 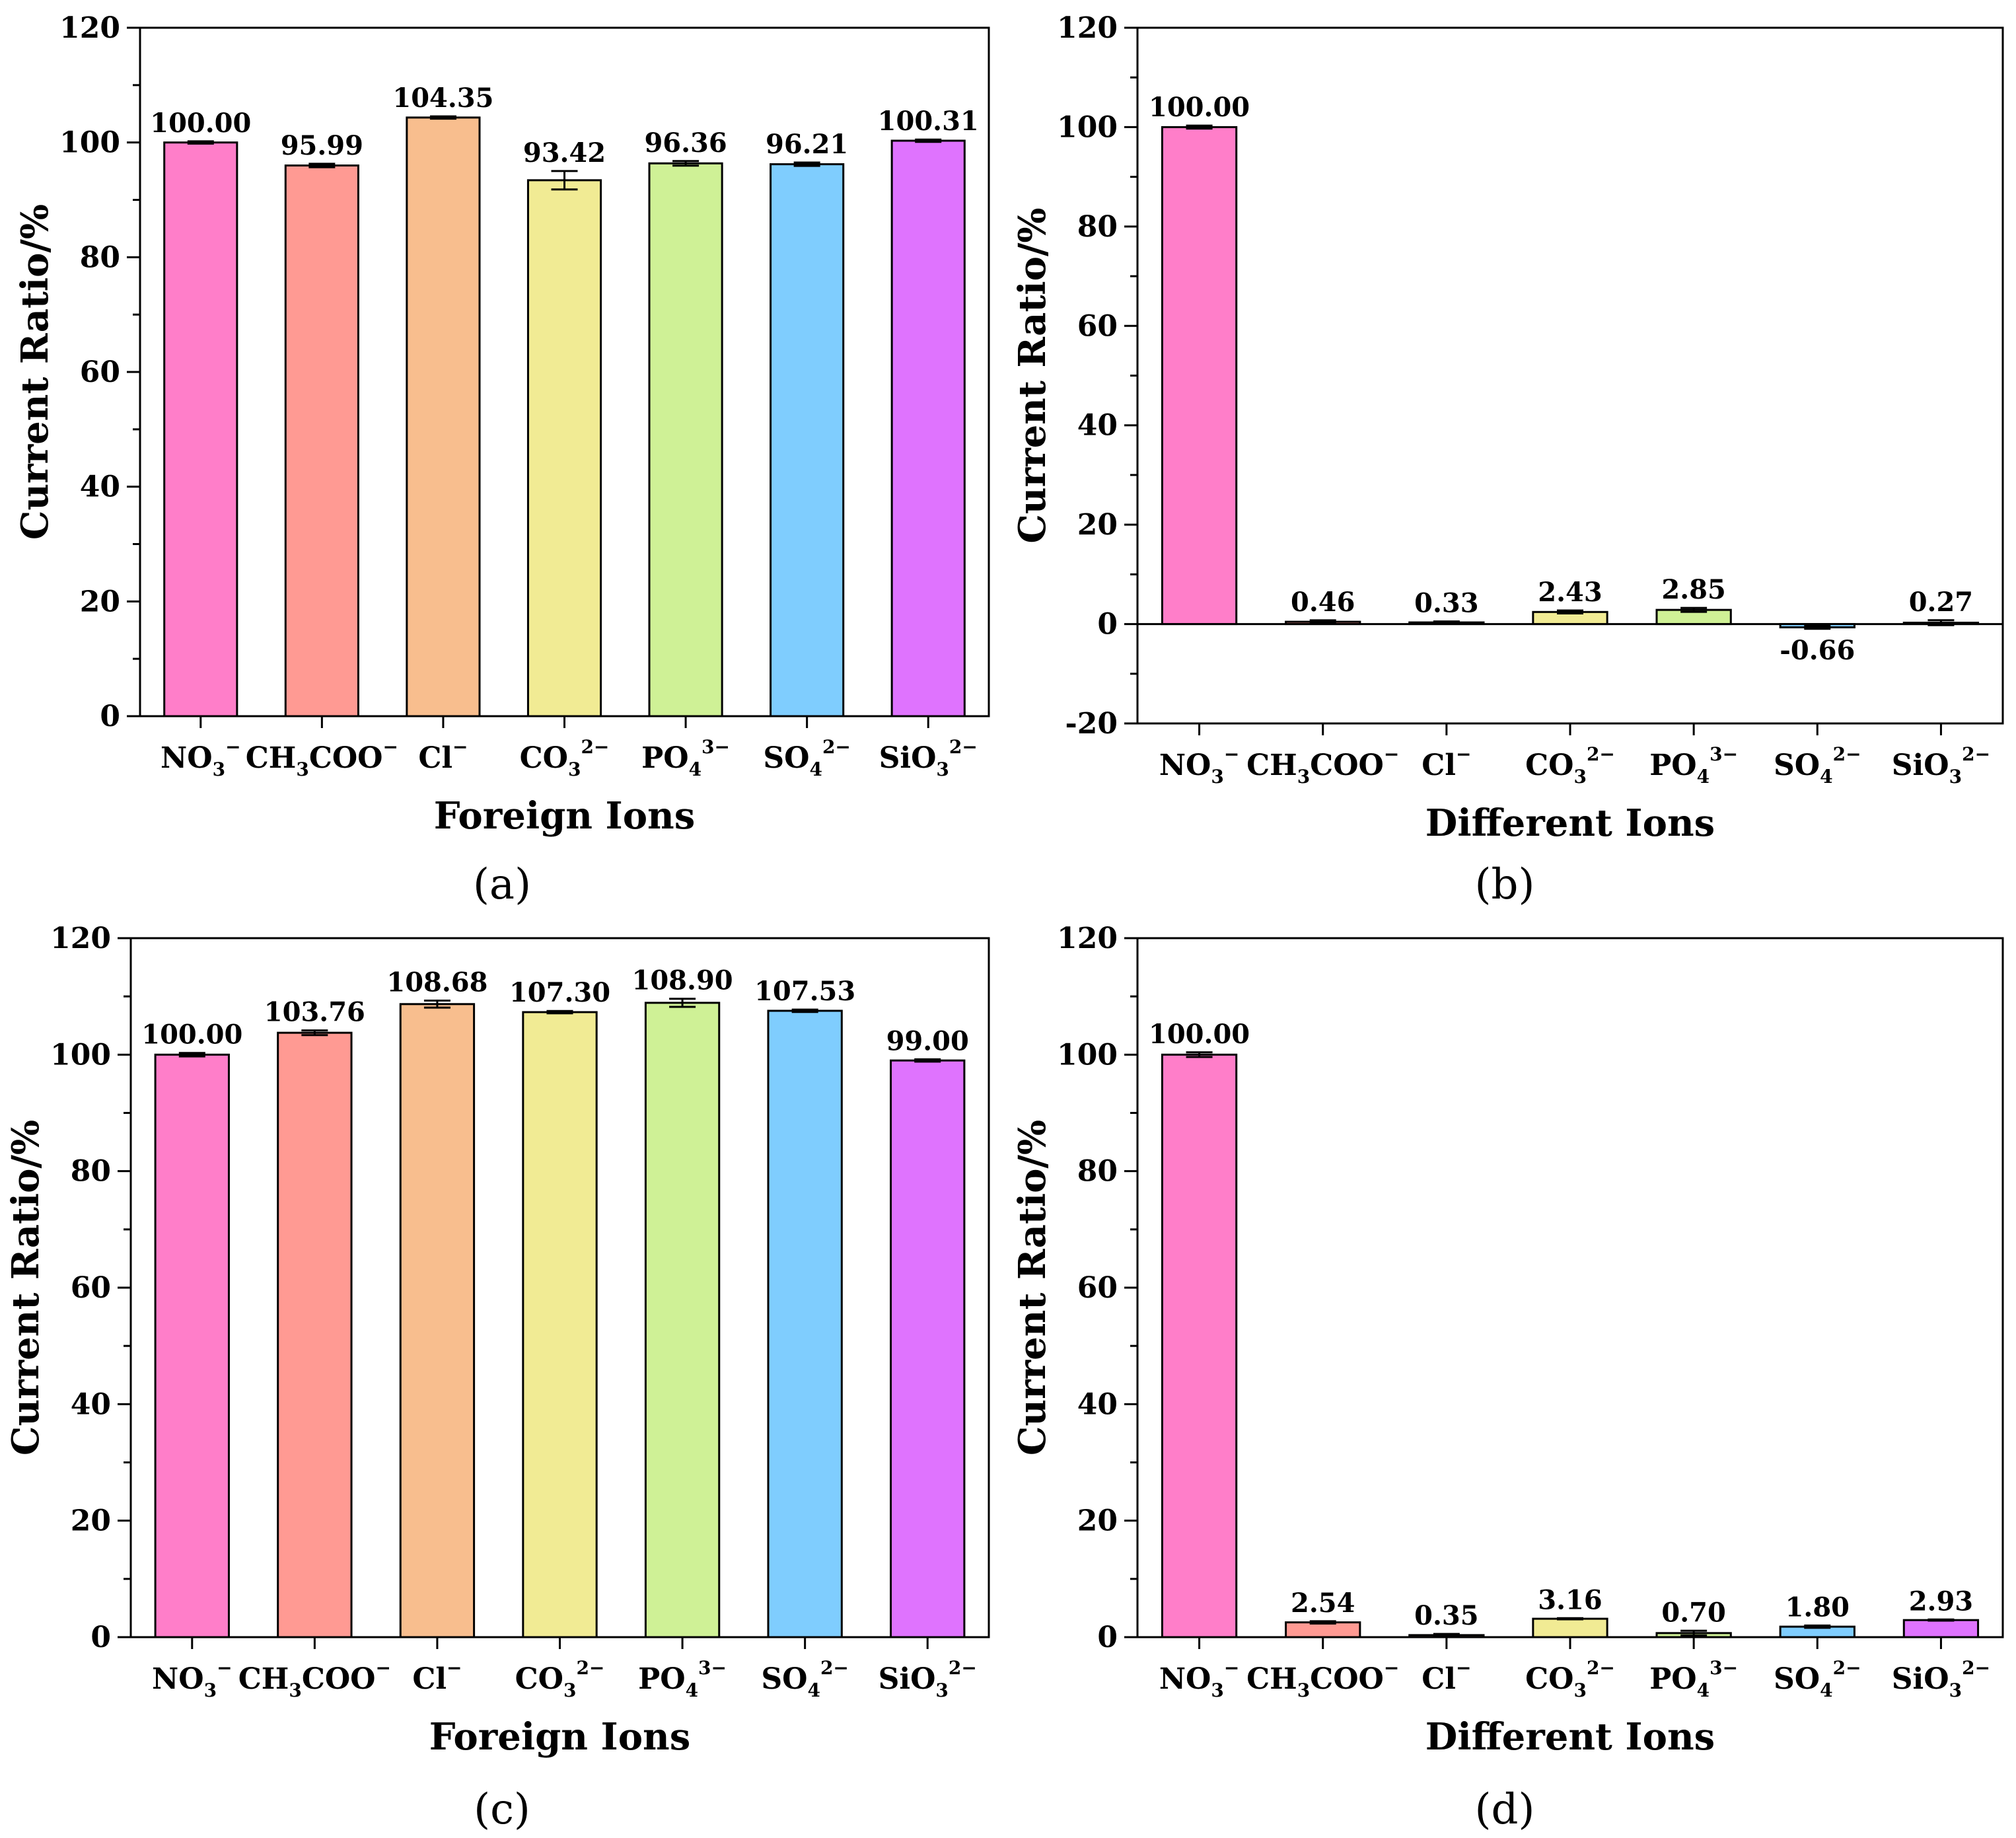 What do you see at coordinates (1323, 1603) in the screenshot?
I see `bar-value-label: 2.54` at bounding box center [1323, 1603].